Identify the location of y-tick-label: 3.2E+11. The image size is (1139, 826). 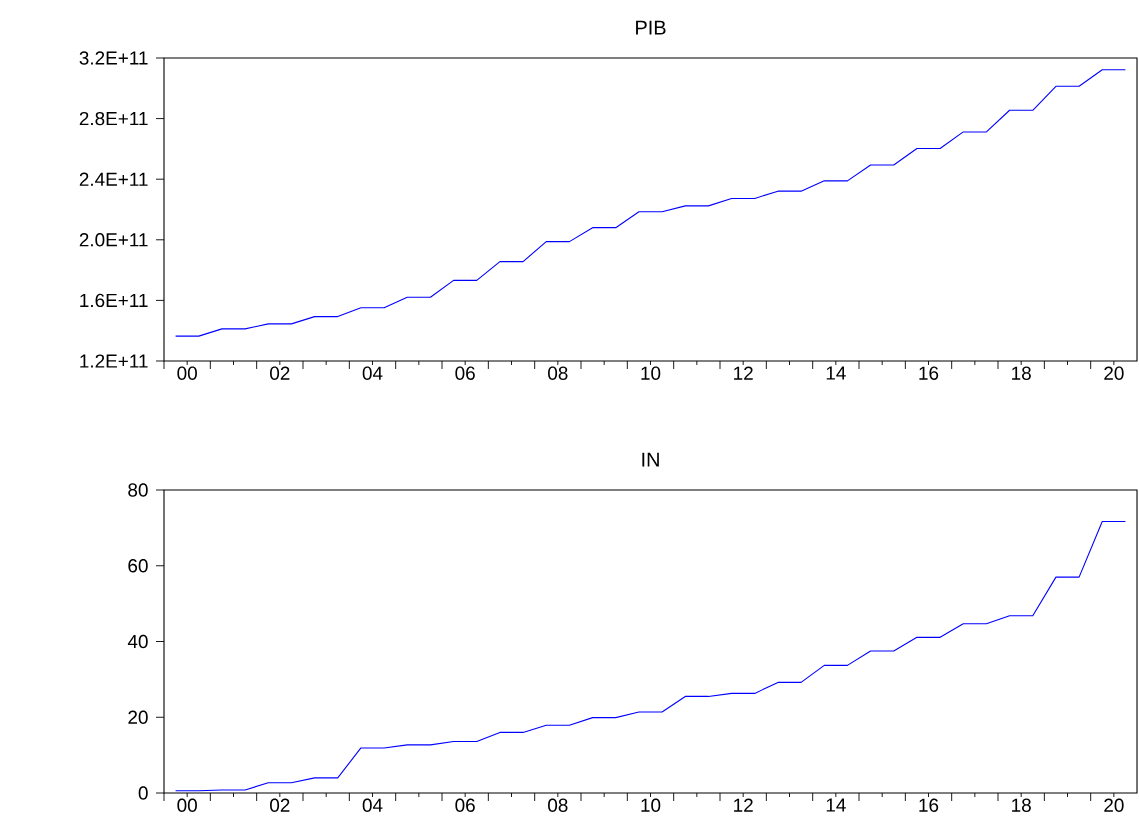
(113, 58).